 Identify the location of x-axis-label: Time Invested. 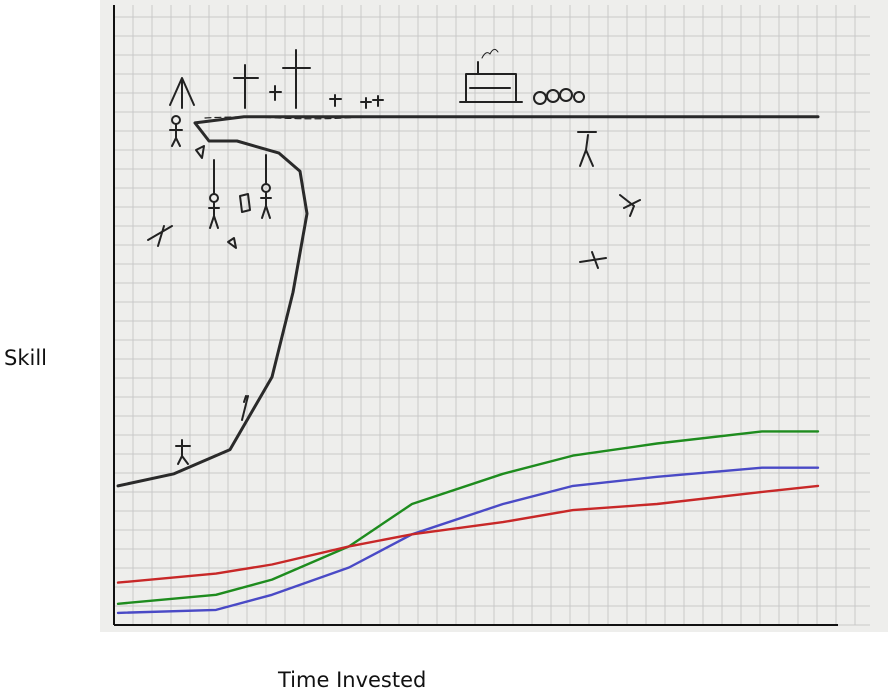
(352, 680).